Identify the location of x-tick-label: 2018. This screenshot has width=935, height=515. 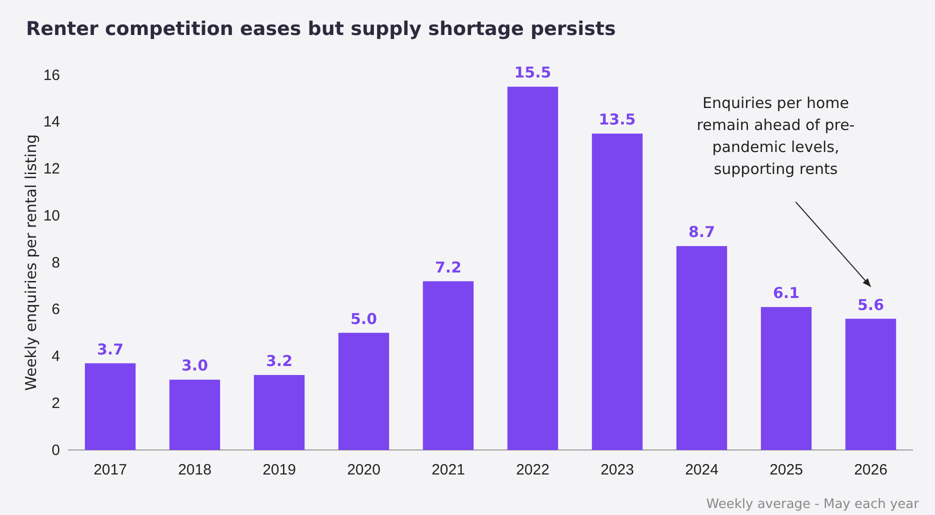
(195, 470).